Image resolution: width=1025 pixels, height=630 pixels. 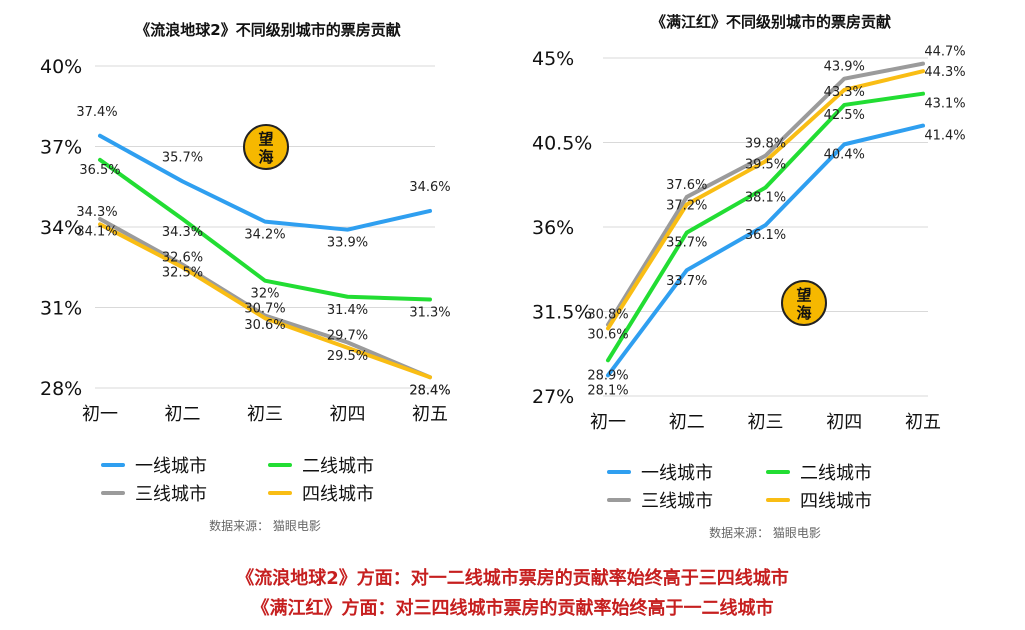 What do you see at coordinates (771, 22) in the screenshot?
I see `chart-title: 《满江红》不同级别城市的票房贡献` at bounding box center [771, 22].